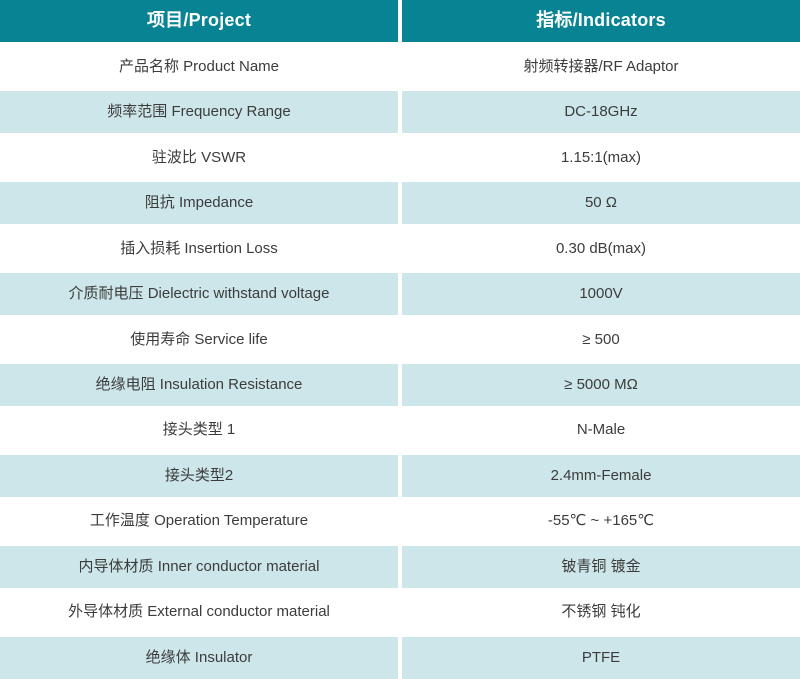 The width and height of the screenshot is (800, 679). I want to click on indicator-cell: DC-18GHz, so click(601, 112).